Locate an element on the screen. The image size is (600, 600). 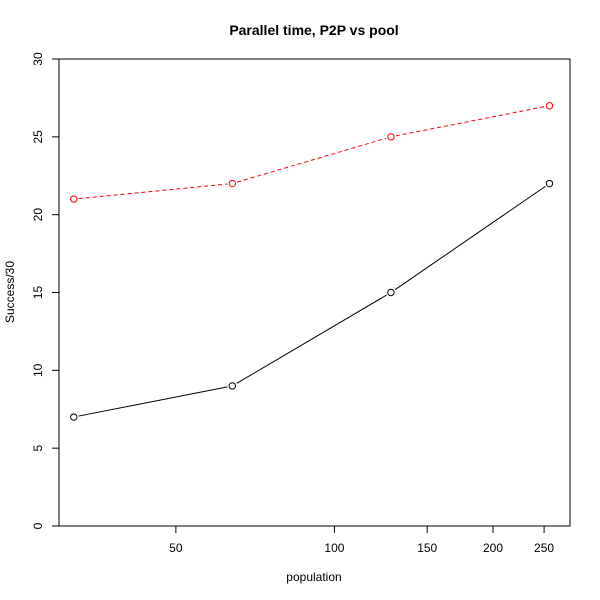
x-tick-label: 250 is located at coordinates (544, 548).